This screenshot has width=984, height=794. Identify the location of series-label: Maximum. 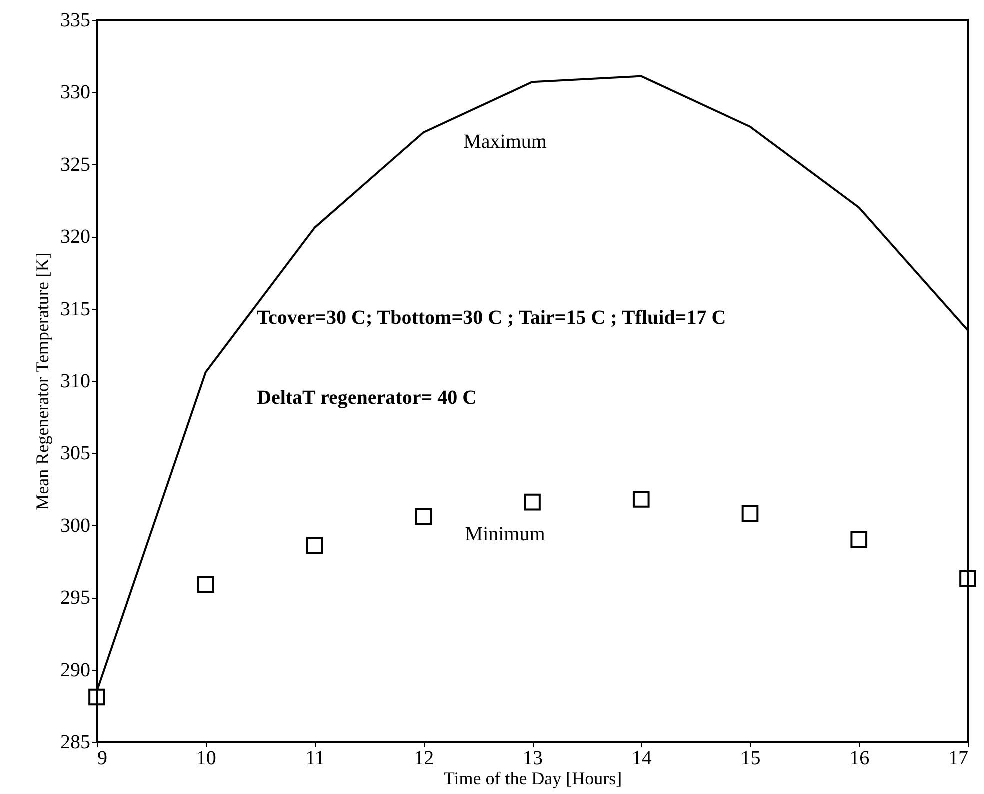
(506, 142).